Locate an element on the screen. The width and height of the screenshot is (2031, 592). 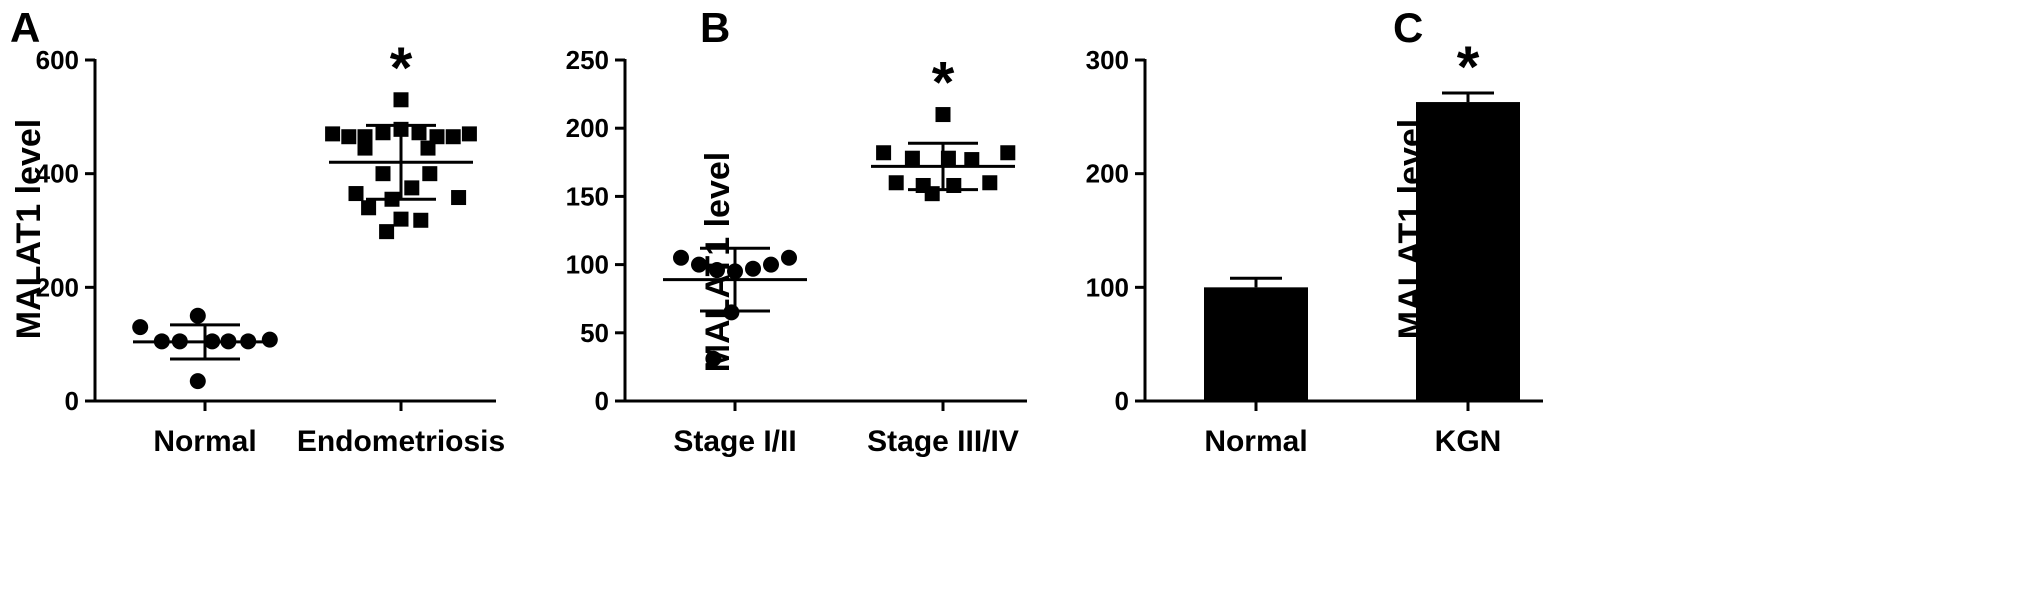
y-tick-label: 300 is located at coordinates (1107, 60).